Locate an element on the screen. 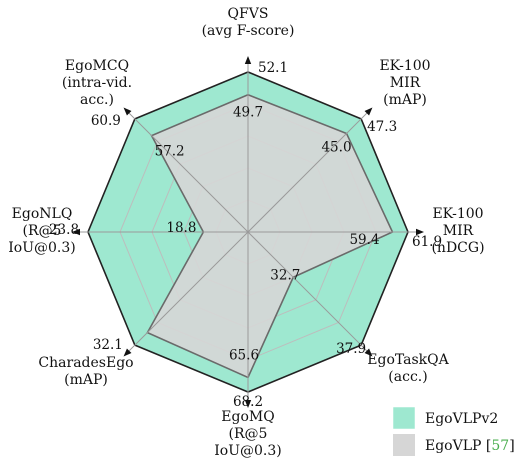 This screenshot has height=473, width=527. legend: EgoVLPv2 EgoVLP [57] is located at coordinates (453, 431).